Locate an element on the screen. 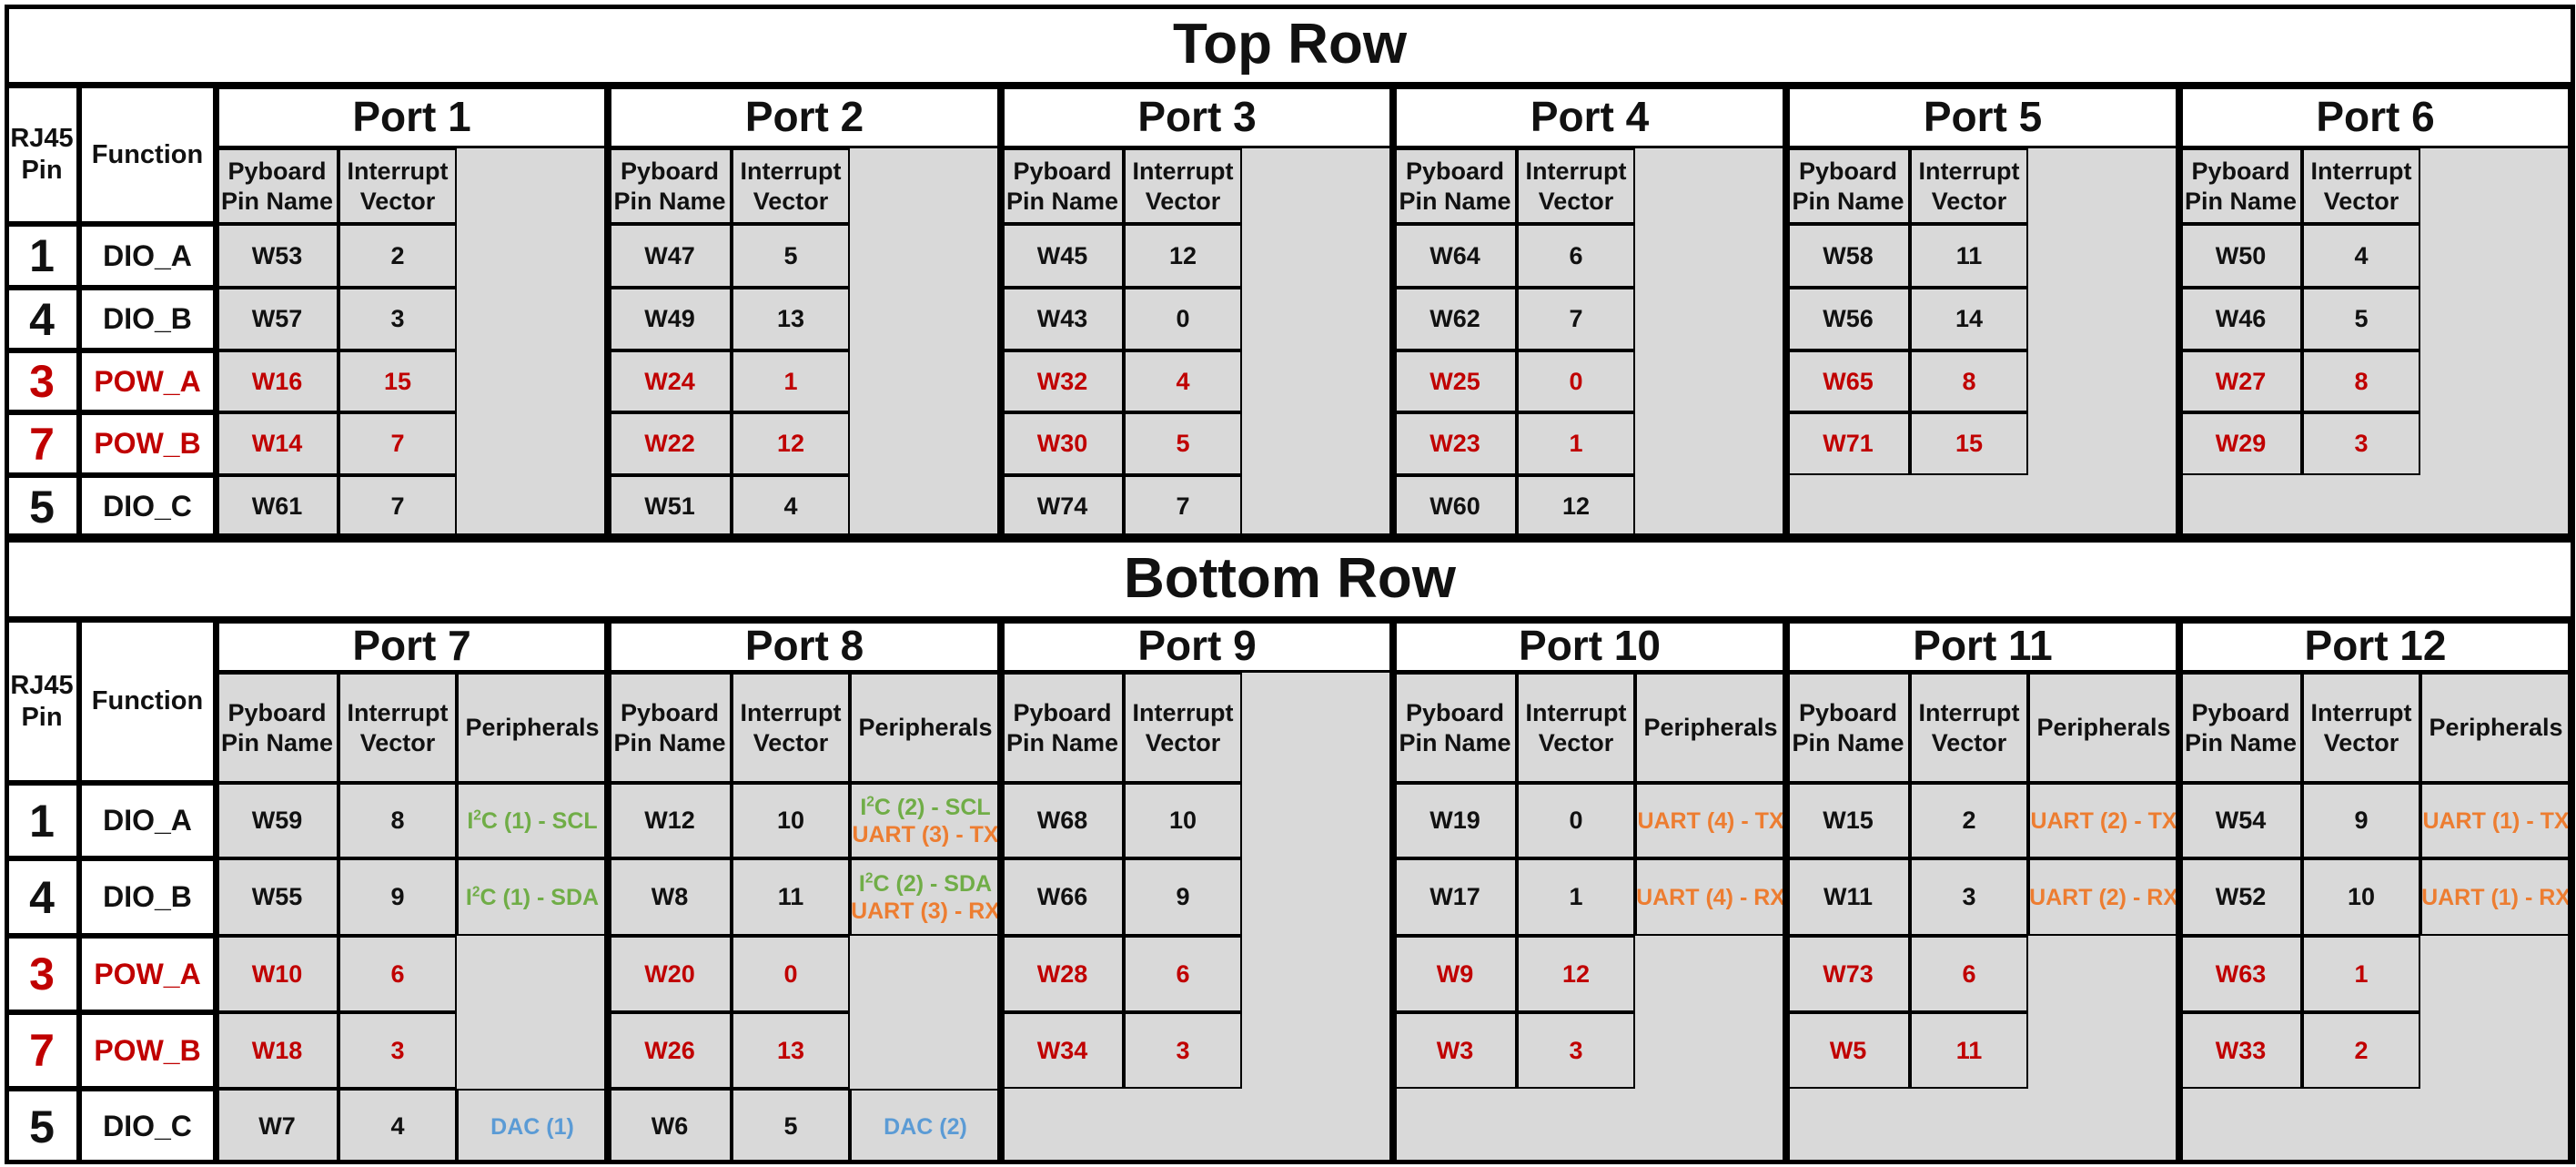 This screenshot has width=2576, height=1167. function-name: POW_A is located at coordinates (147, 381).